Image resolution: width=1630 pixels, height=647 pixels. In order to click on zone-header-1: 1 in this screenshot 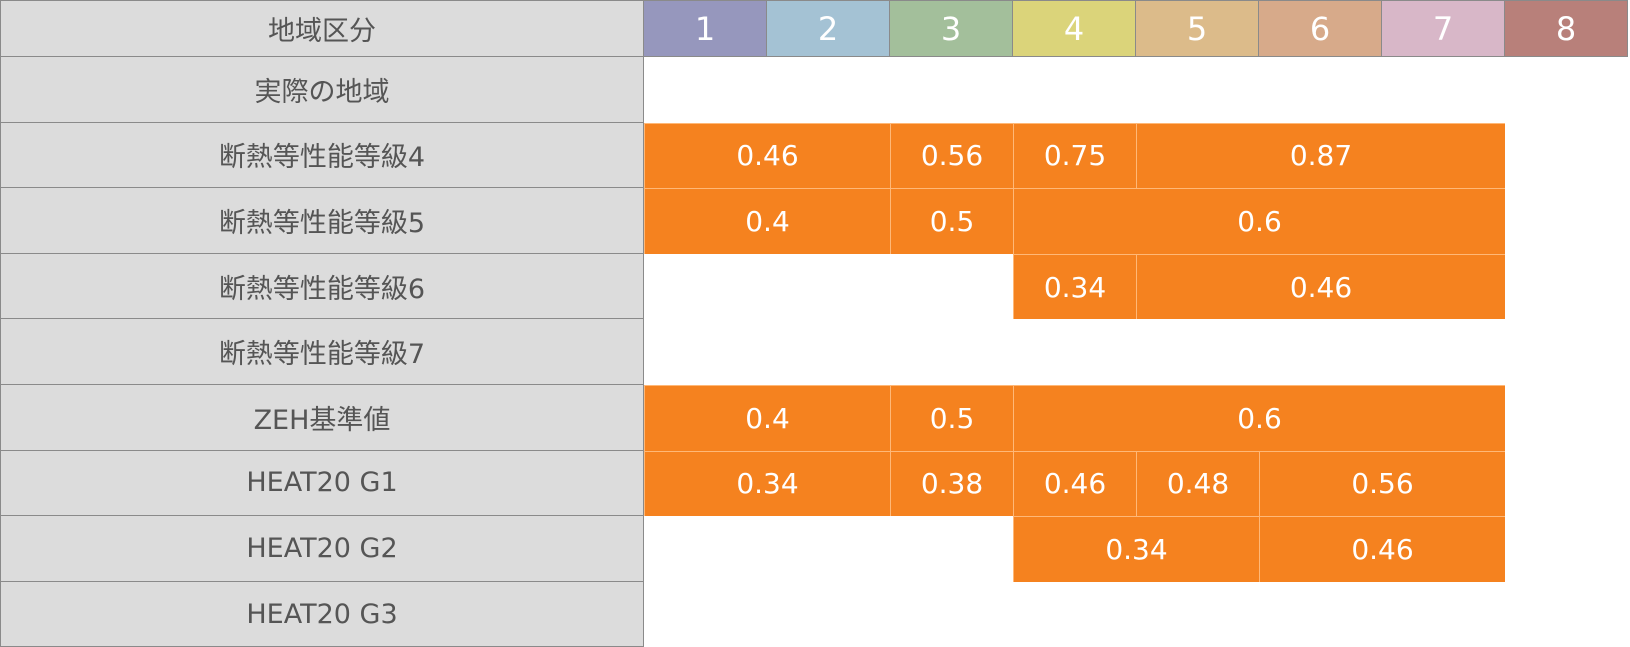, I will do `click(705, 28)`.